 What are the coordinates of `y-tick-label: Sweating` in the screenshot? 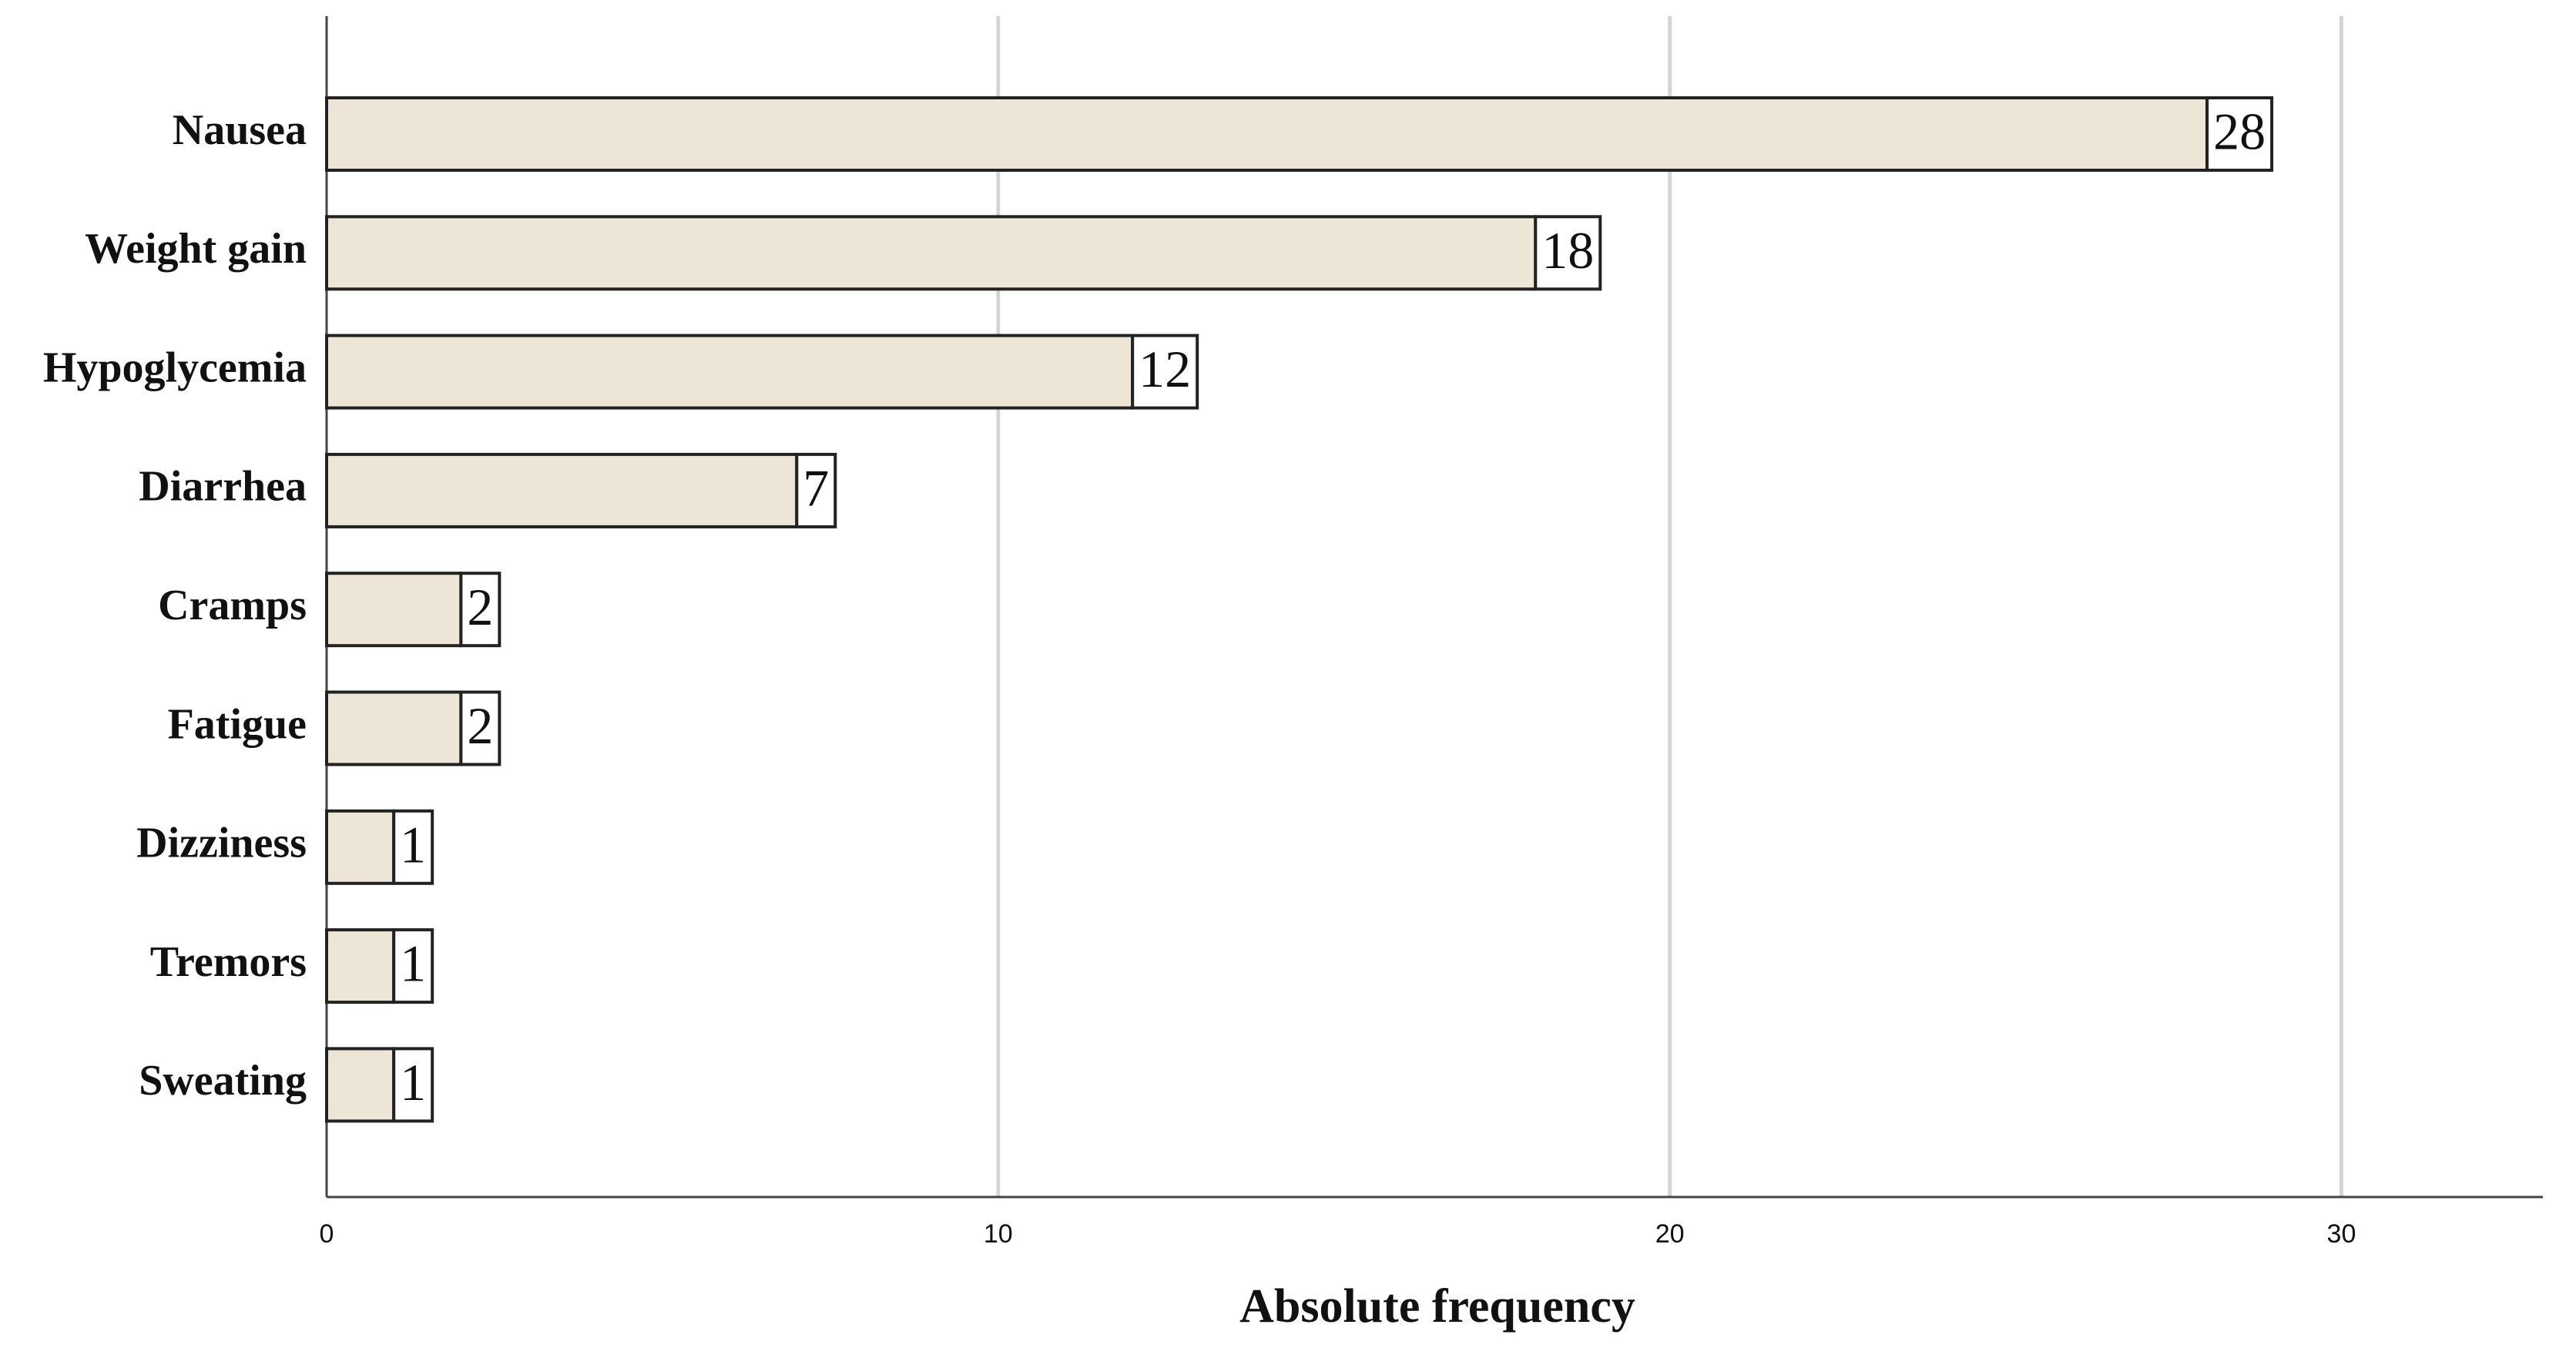 It's located at (223, 1081).